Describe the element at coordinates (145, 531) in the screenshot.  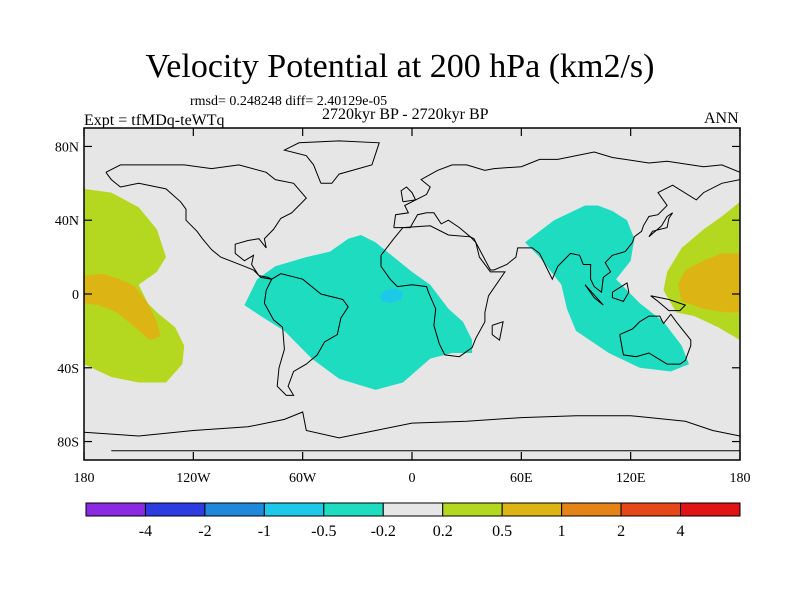
I see `colorbar-label: -4` at that location.